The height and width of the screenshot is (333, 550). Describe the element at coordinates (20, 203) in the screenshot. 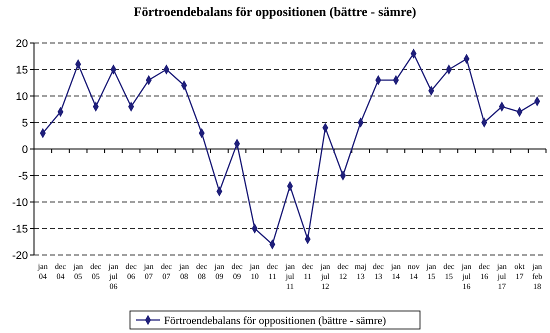

I see `y-tick-label: -10` at that location.